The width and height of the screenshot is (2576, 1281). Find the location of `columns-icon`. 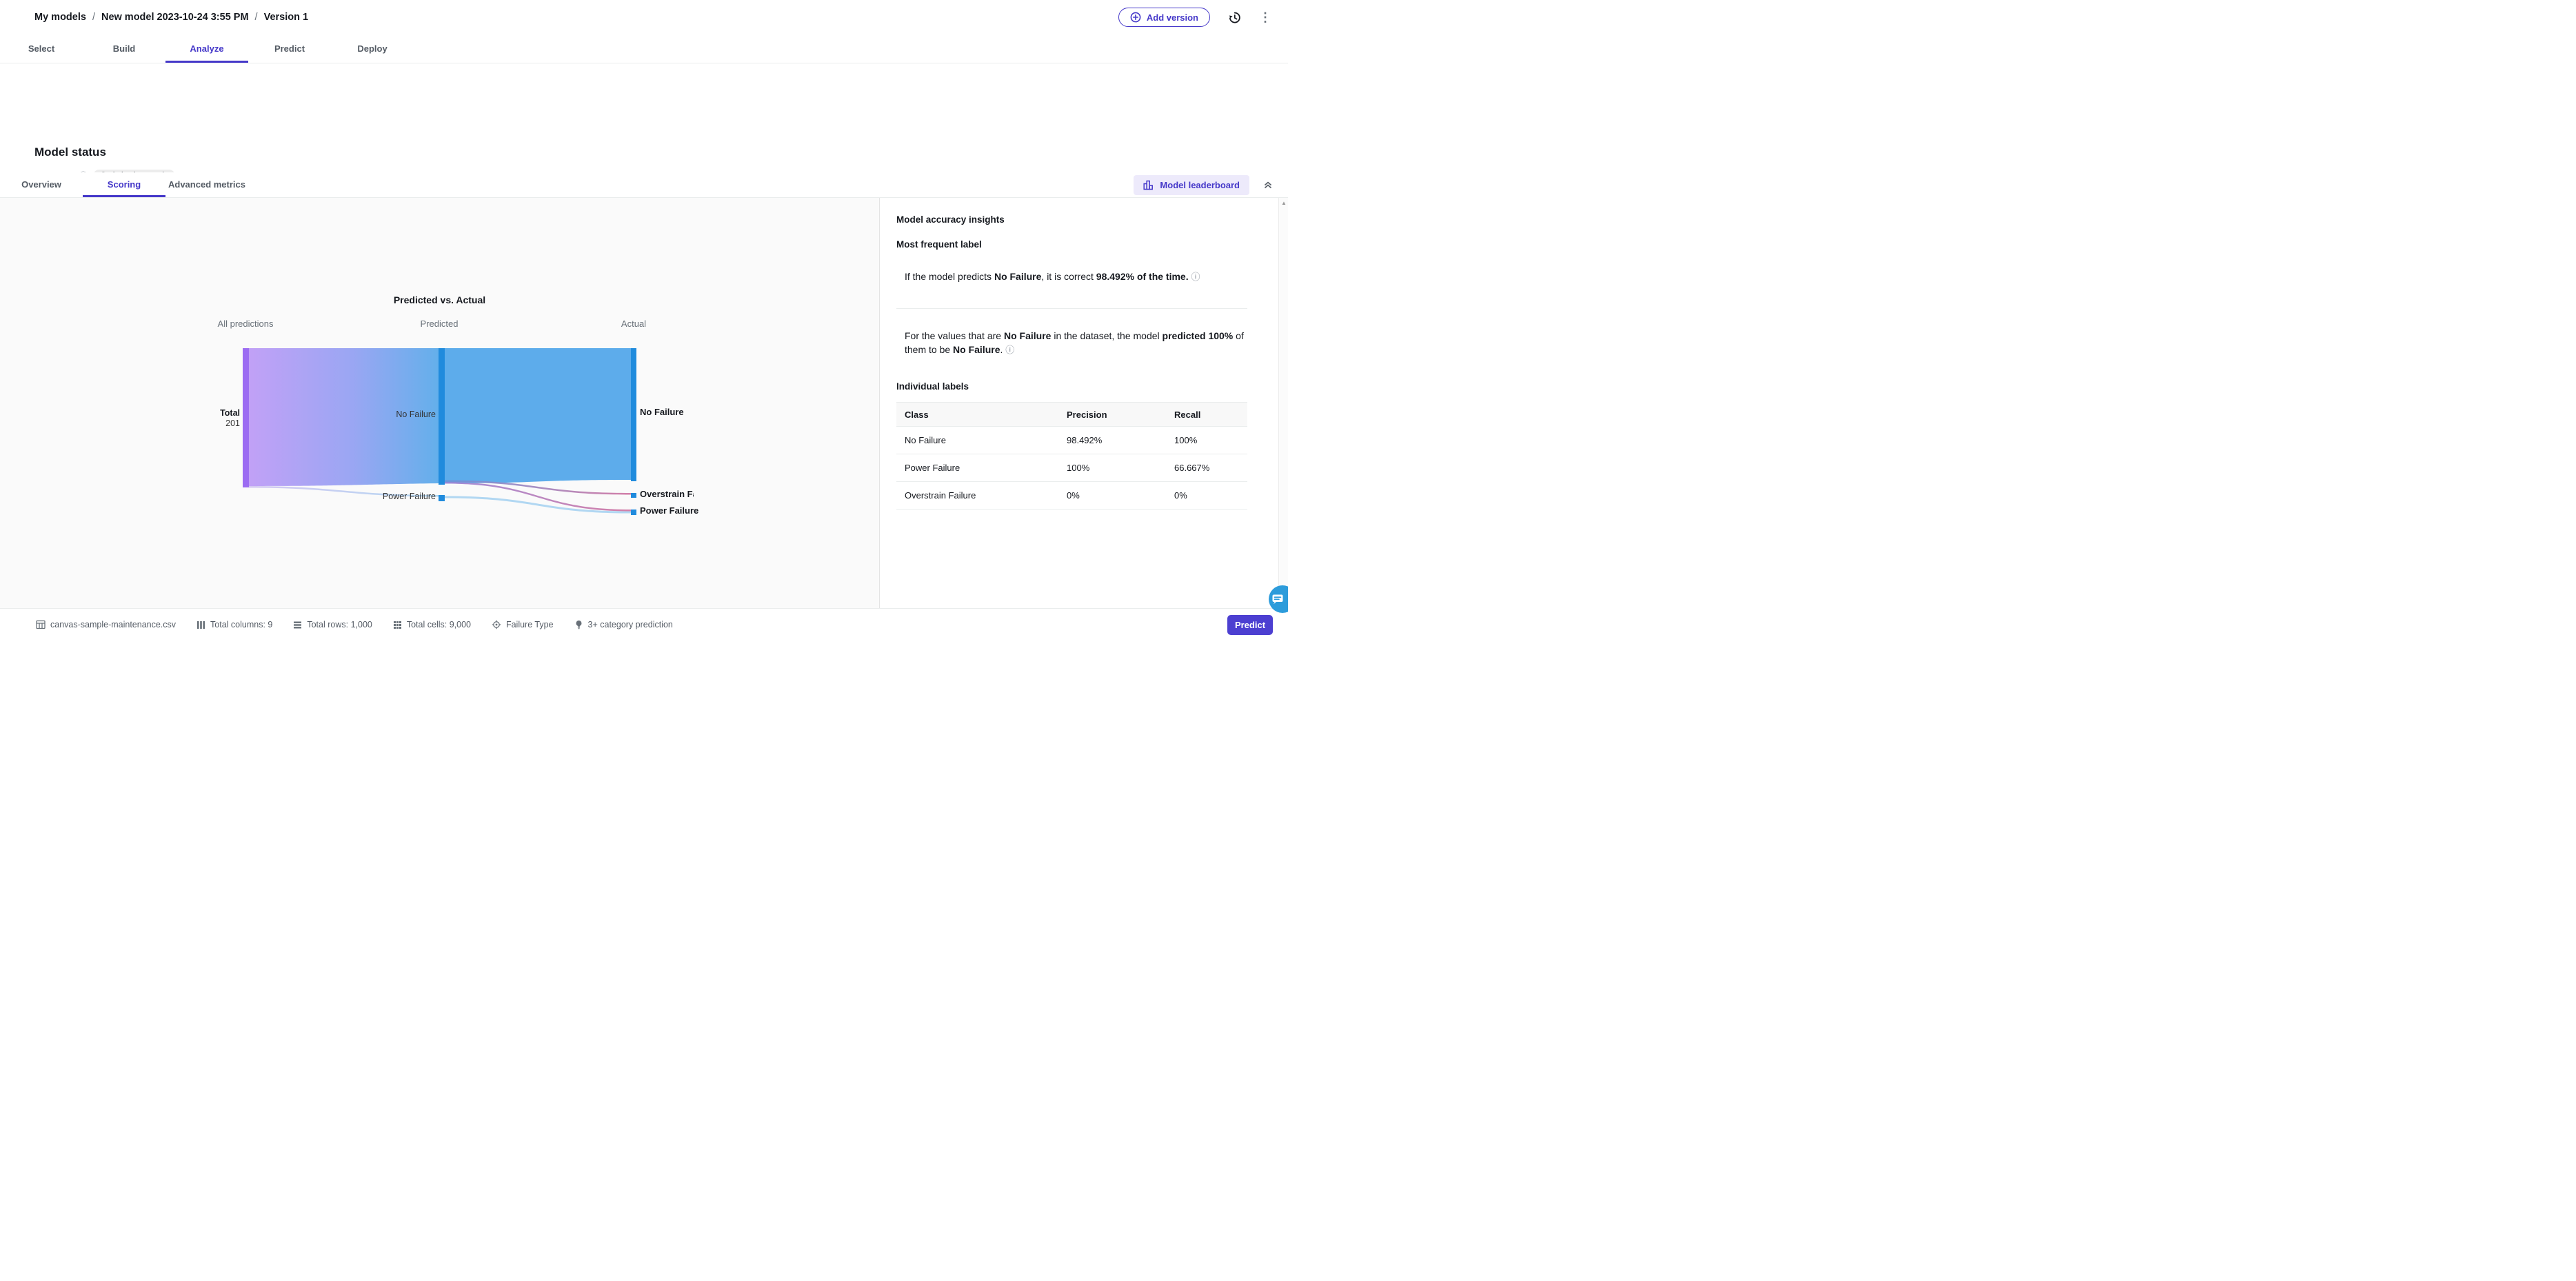

columns-icon is located at coordinates (201, 625).